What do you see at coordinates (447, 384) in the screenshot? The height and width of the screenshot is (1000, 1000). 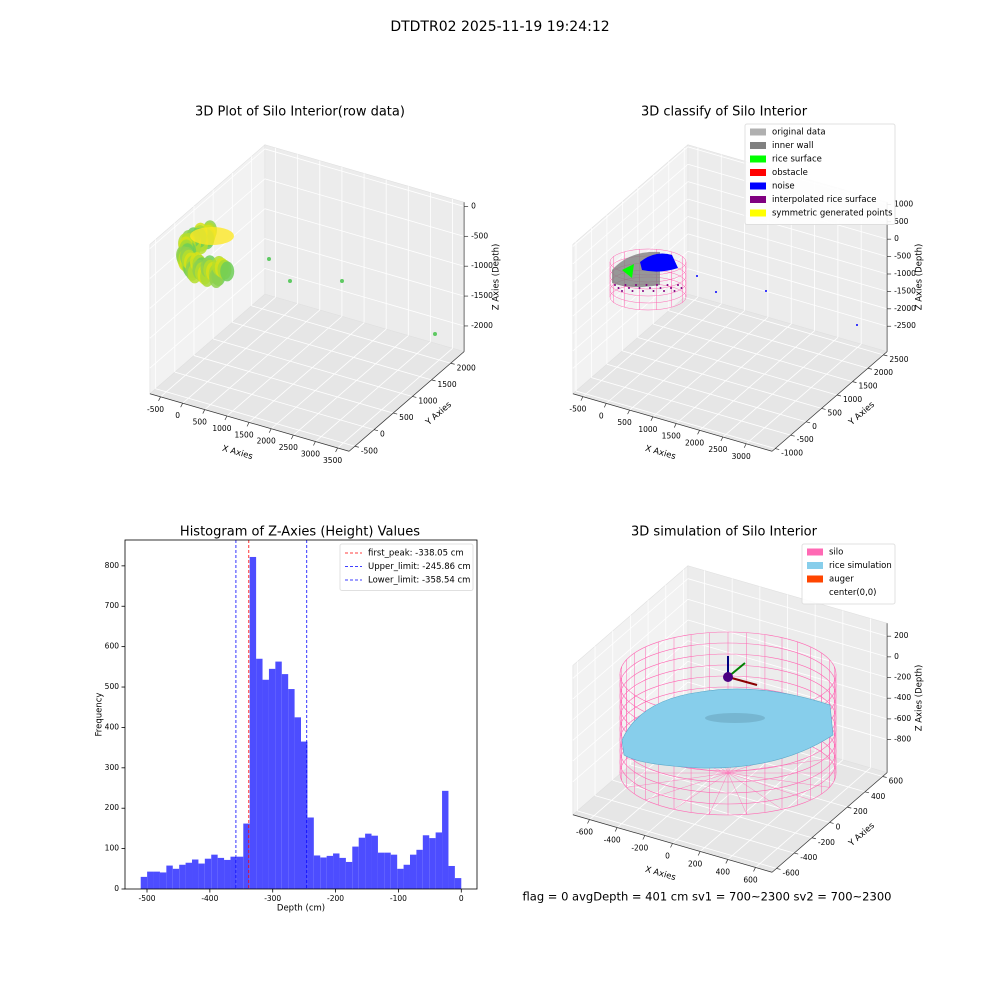 I see `y-tick-label: 1500` at bounding box center [447, 384].